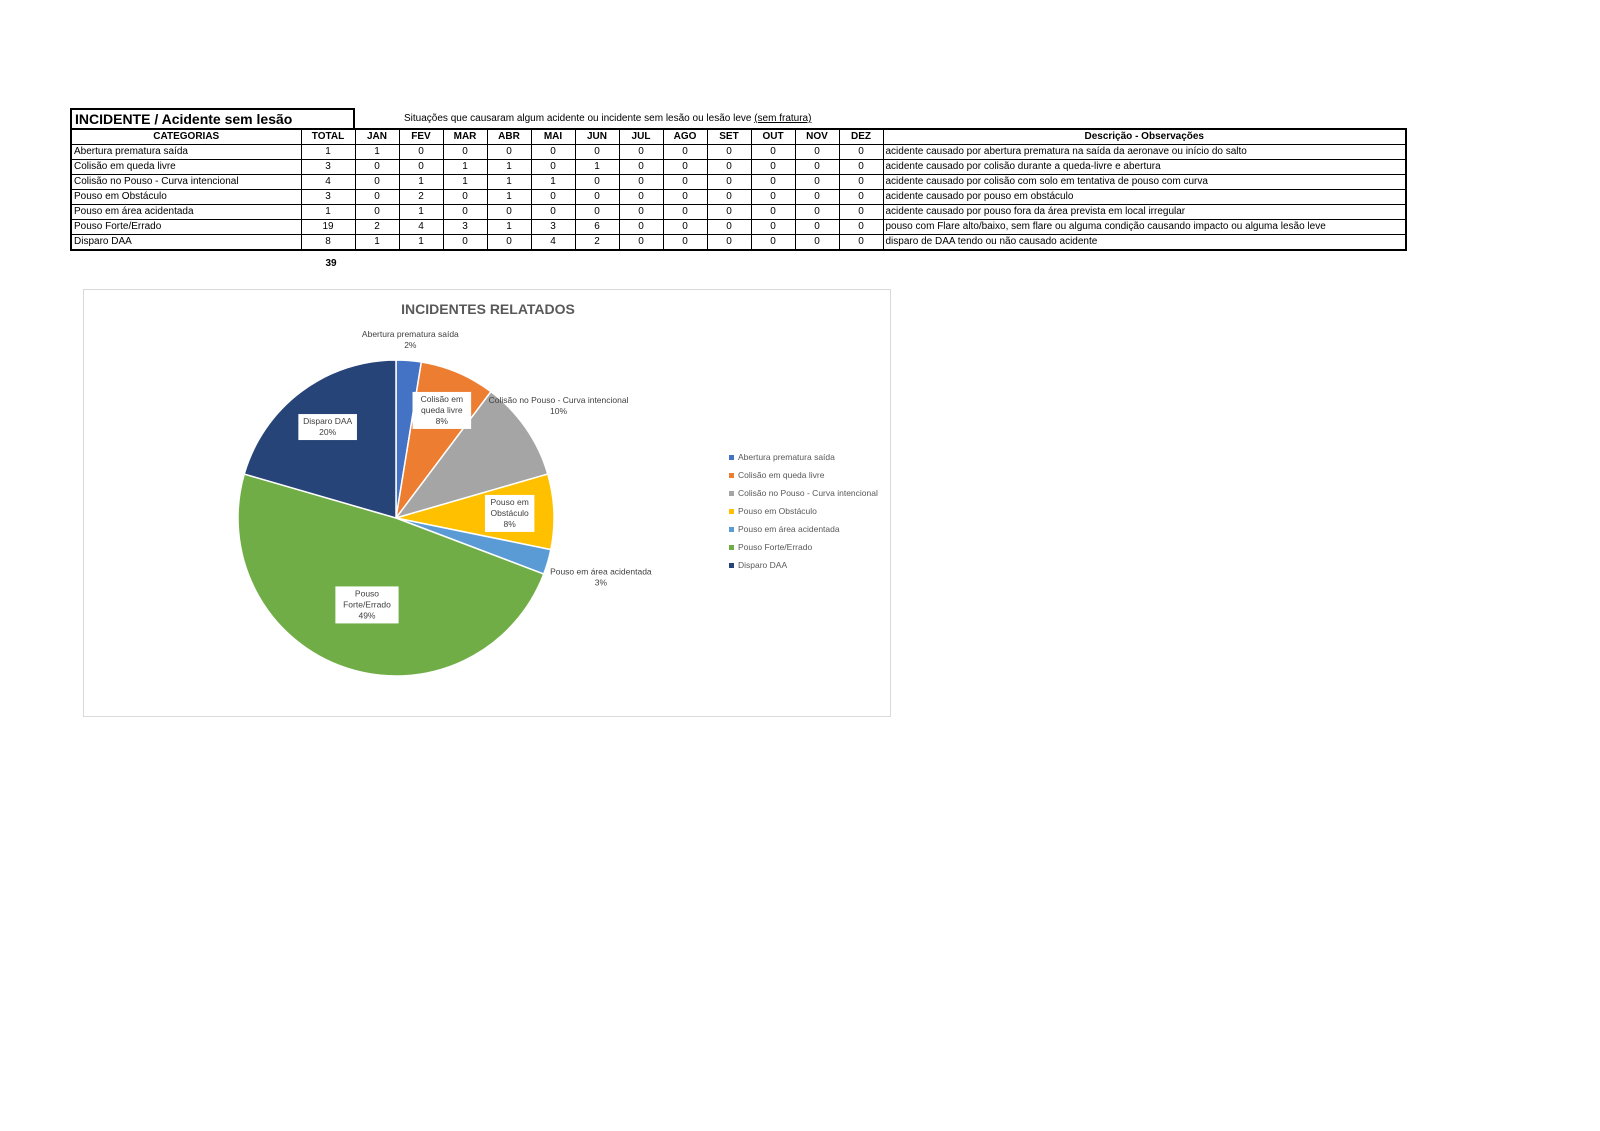 This screenshot has height=1131, width=1600. I want to click on header-descricao: Descrição - Observações, so click(1144, 136).